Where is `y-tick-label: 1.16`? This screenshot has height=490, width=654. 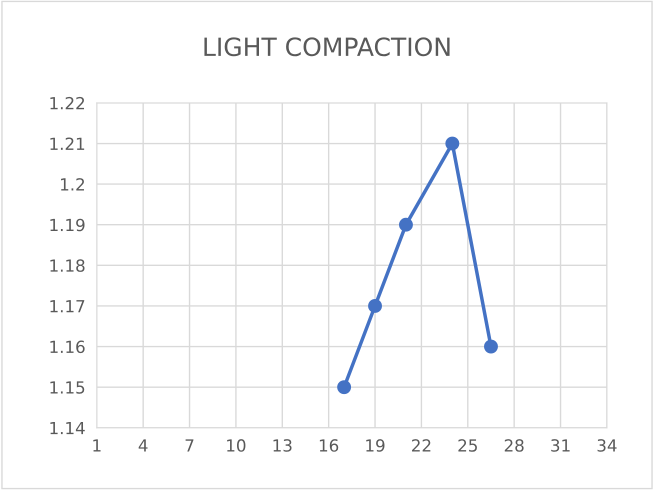
y-tick-label: 1.16 is located at coordinates (67, 347).